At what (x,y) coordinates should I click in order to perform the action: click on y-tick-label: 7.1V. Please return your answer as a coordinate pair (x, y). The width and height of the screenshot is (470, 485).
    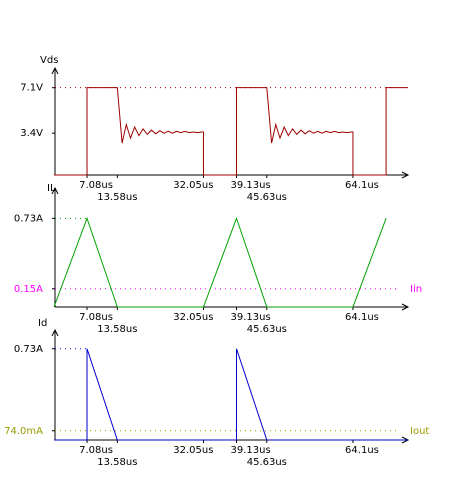
    Looking at the image, I should click on (31, 88).